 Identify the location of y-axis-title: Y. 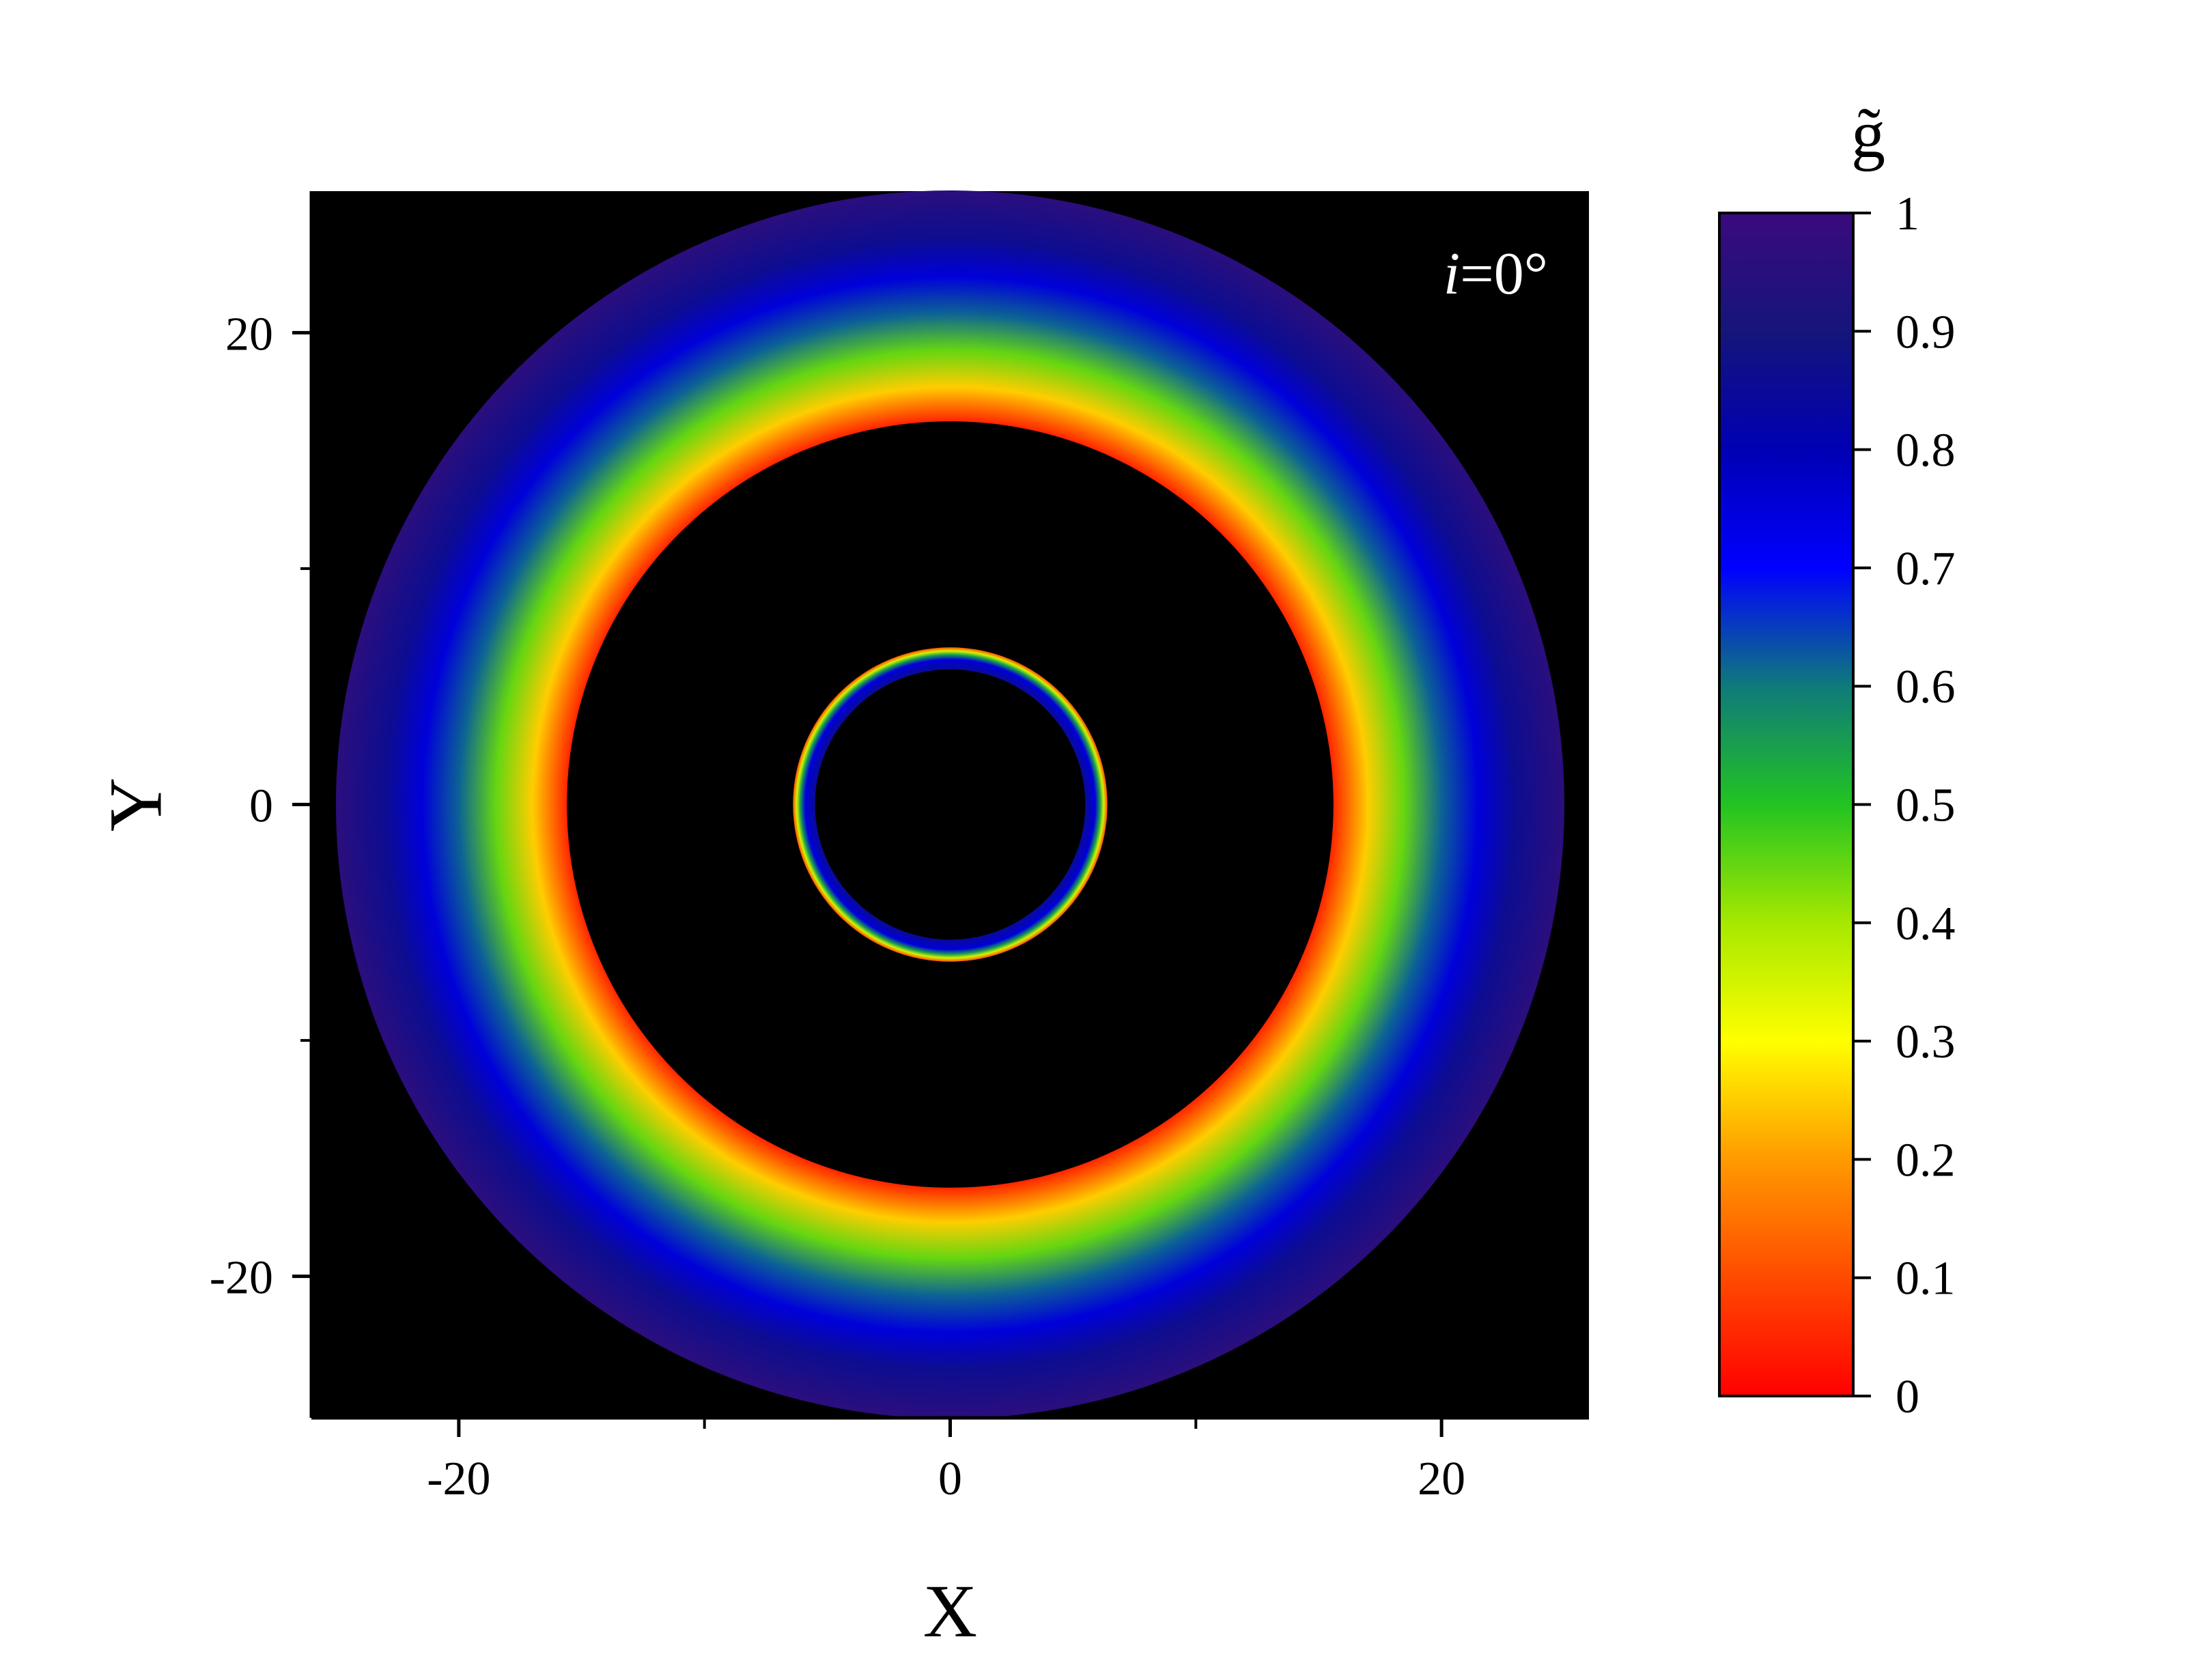
(135, 804).